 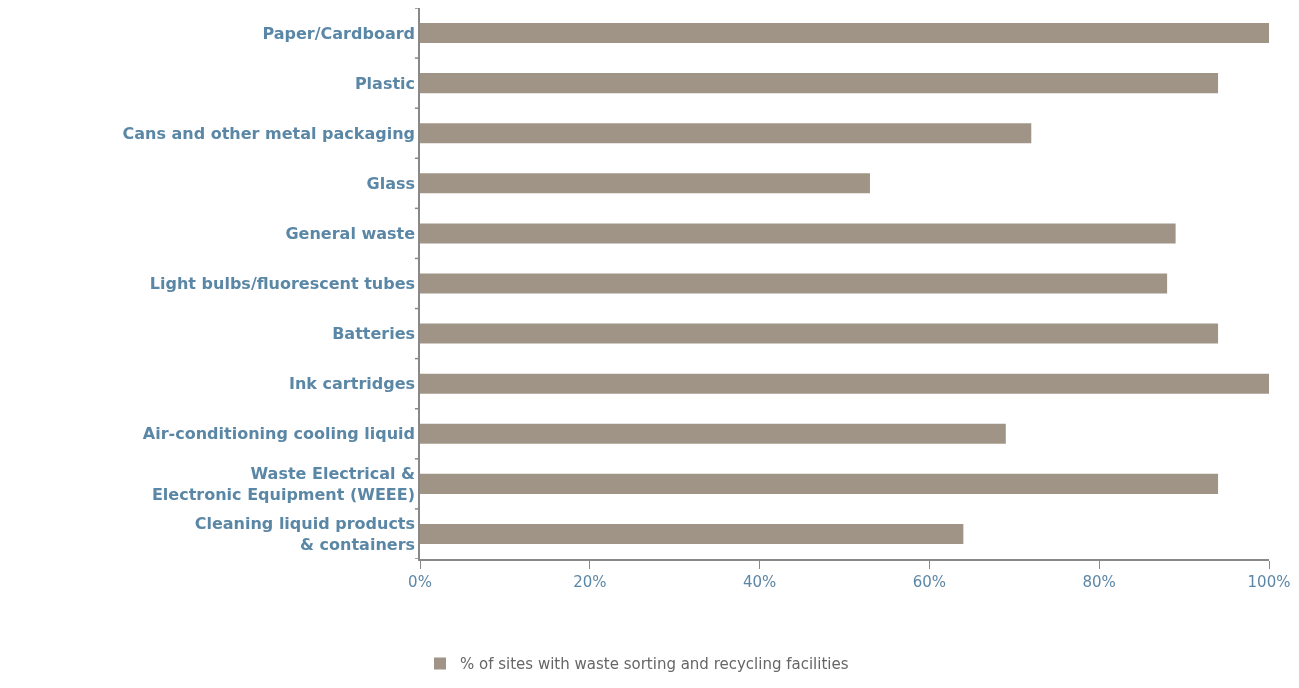 What do you see at coordinates (339, 33) in the screenshot?
I see `y-tick-label: Paper/Cardboard` at bounding box center [339, 33].